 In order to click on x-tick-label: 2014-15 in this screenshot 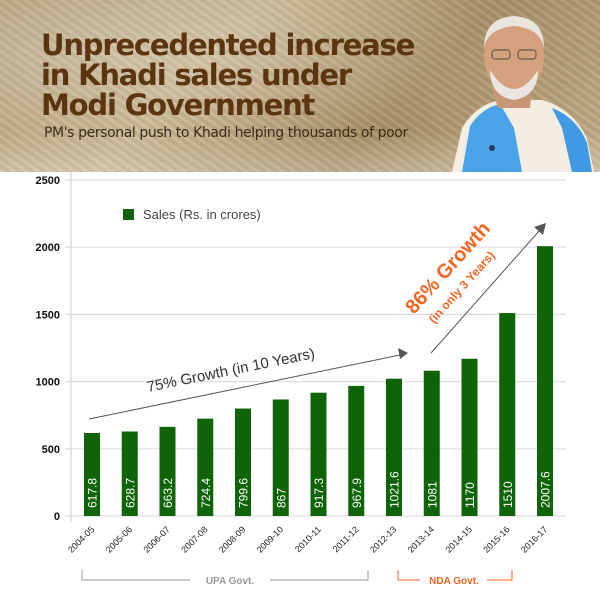, I will do `click(458, 539)`.